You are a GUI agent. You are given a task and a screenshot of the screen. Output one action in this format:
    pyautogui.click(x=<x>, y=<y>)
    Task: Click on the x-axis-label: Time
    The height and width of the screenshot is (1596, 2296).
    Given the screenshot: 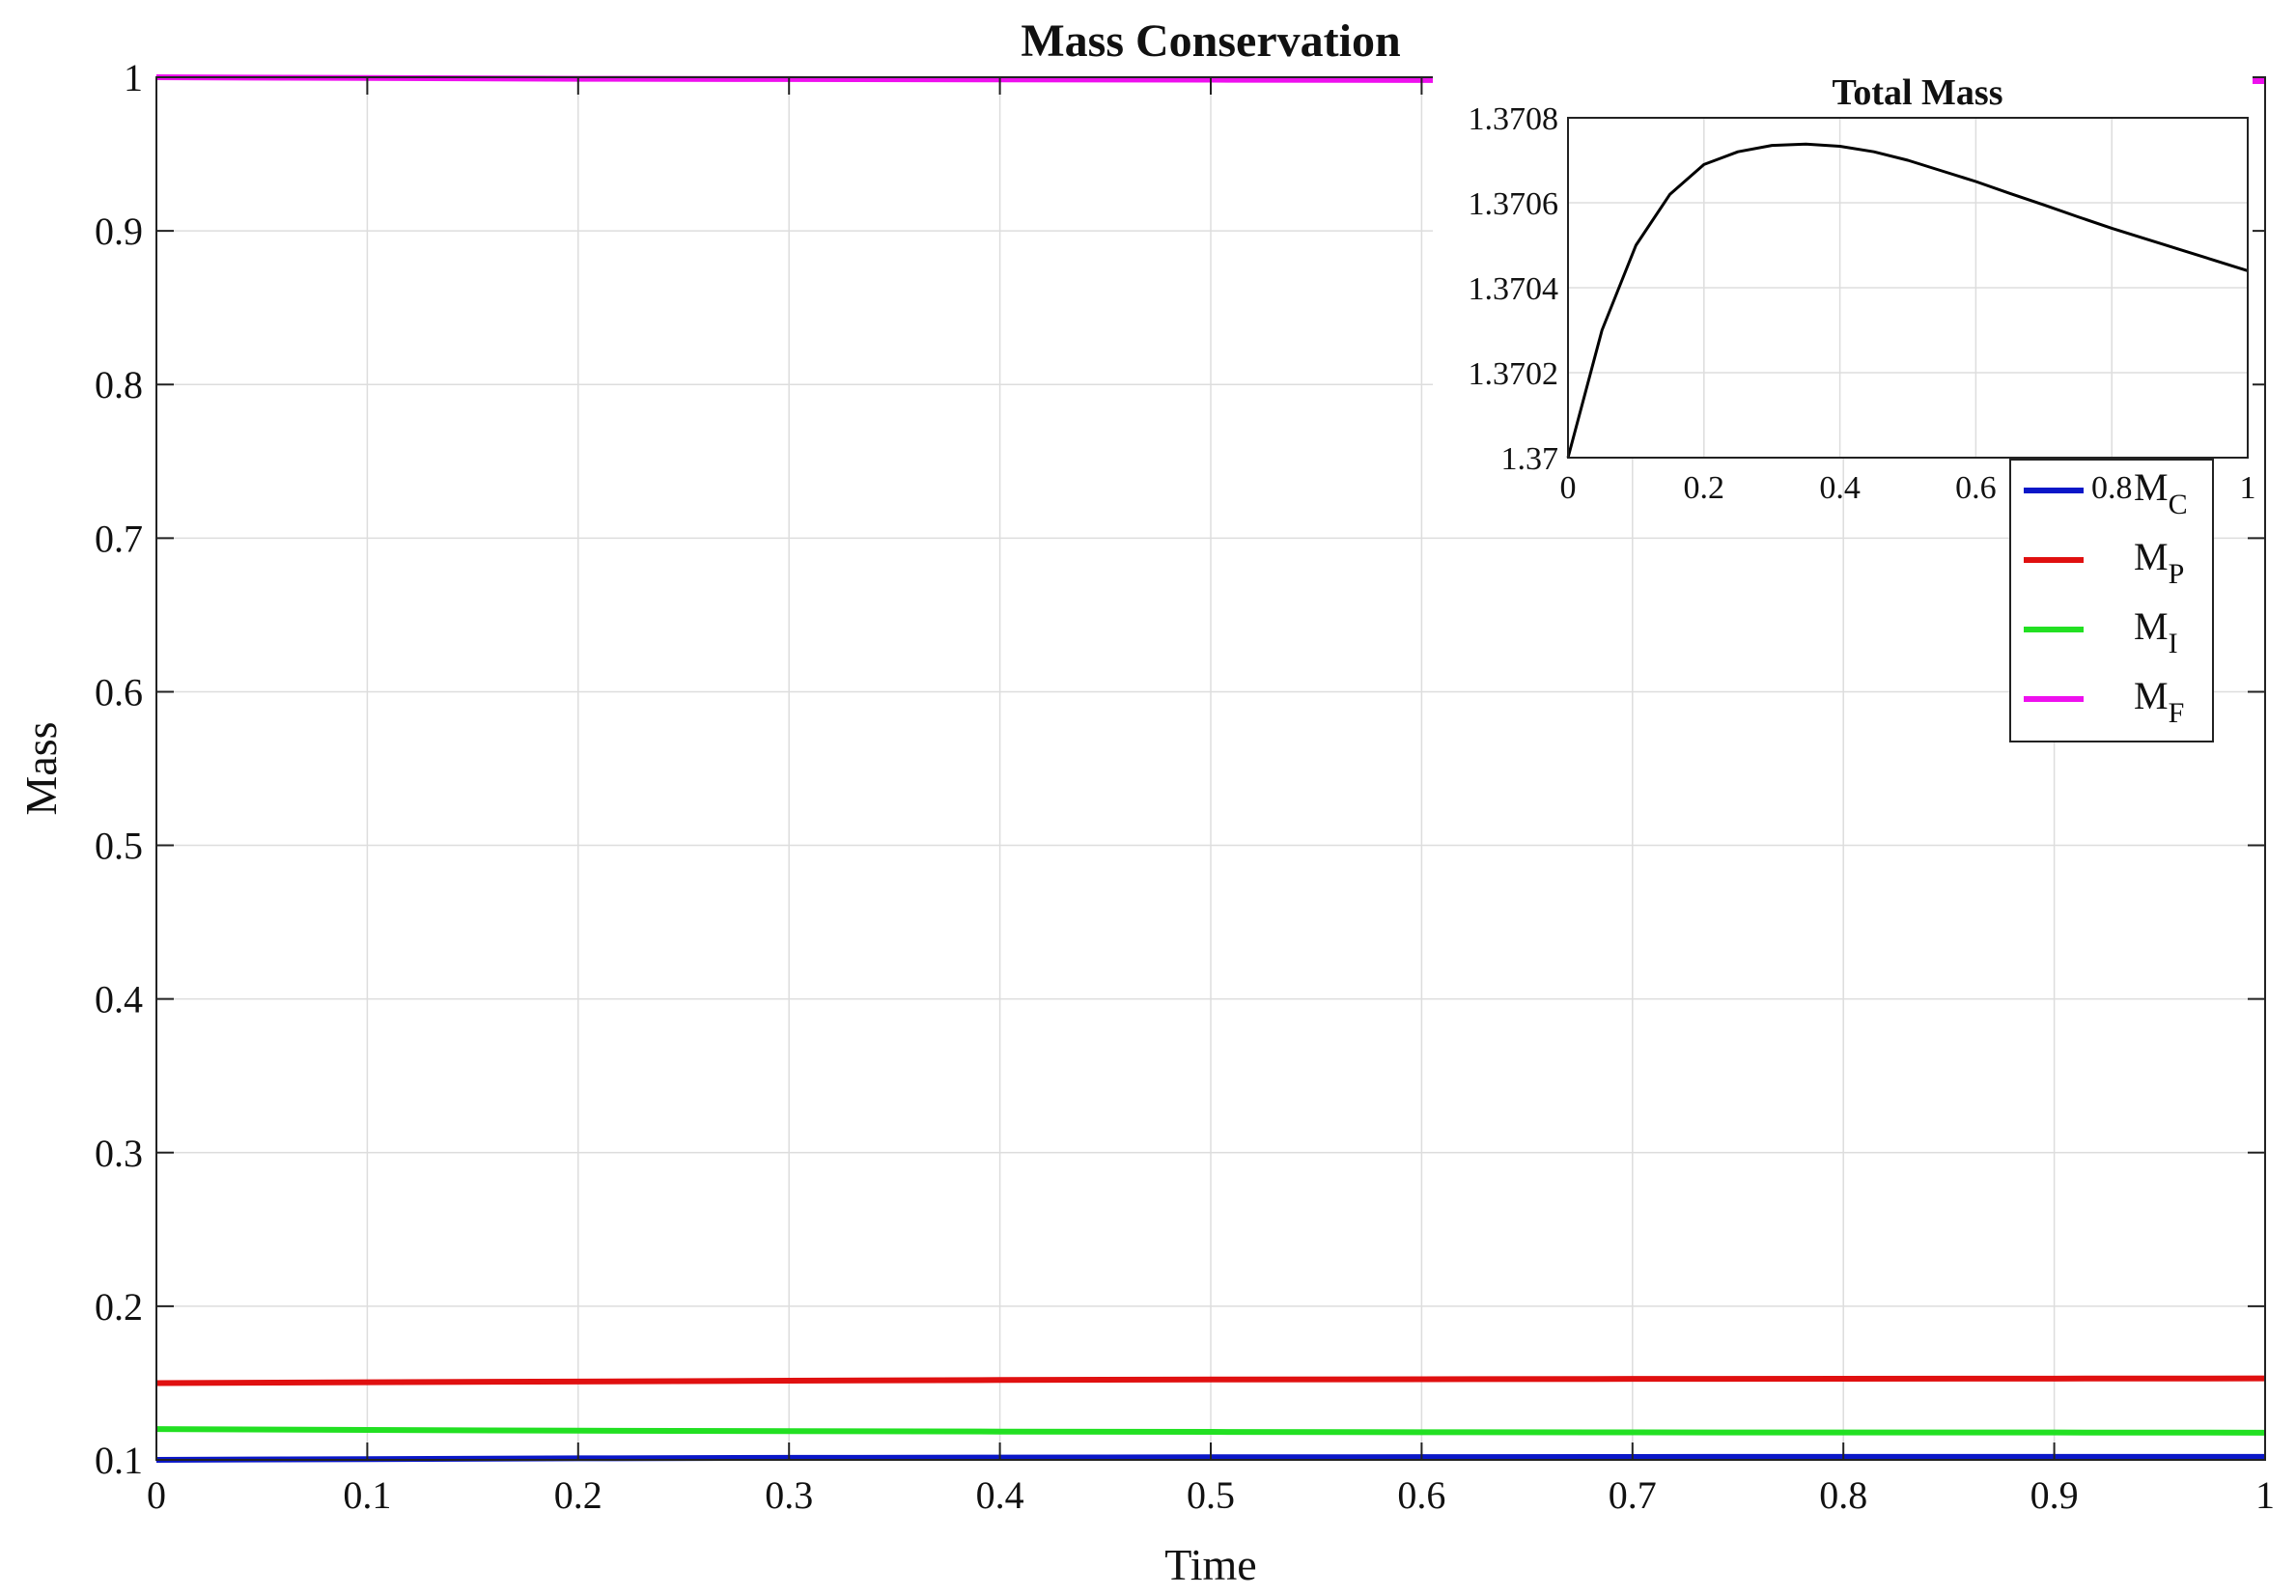 What is the action you would take?
    pyautogui.click(x=1210, y=1565)
    